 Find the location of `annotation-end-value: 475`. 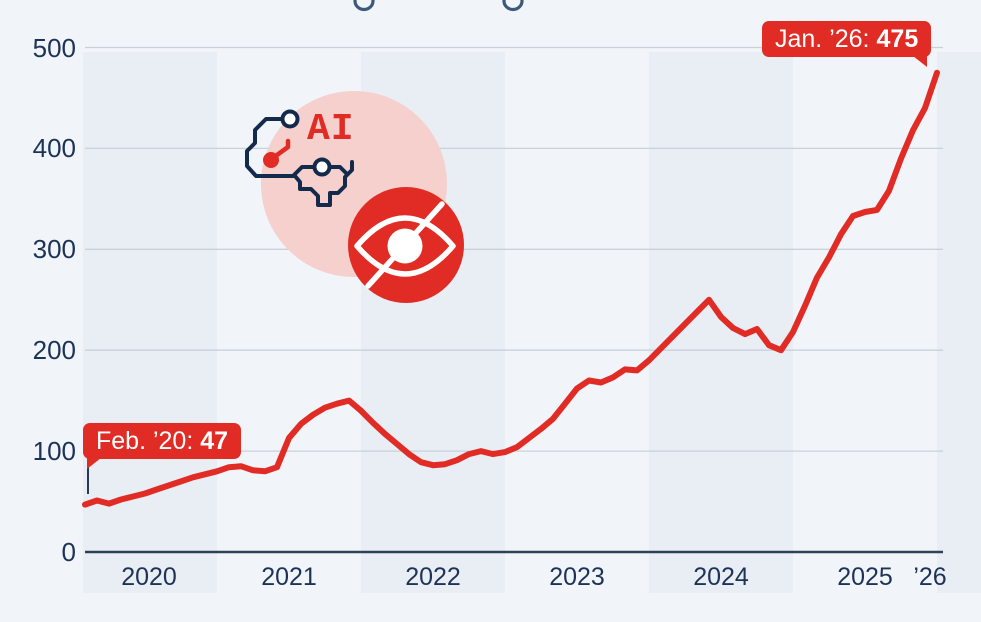

annotation-end-value: 475 is located at coordinates (897, 39).